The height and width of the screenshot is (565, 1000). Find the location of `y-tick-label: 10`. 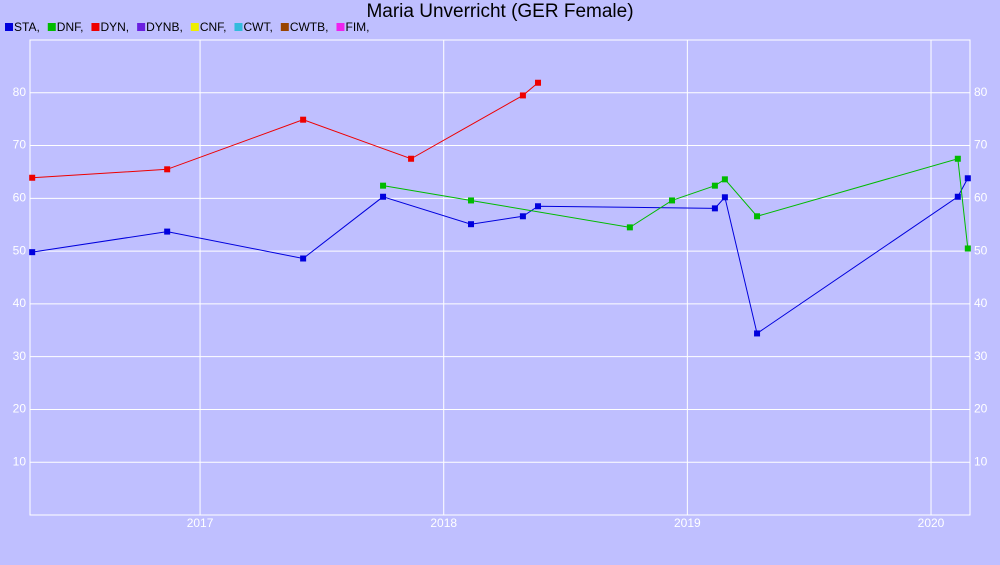

y-tick-label: 10 is located at coordinates (20, 461).